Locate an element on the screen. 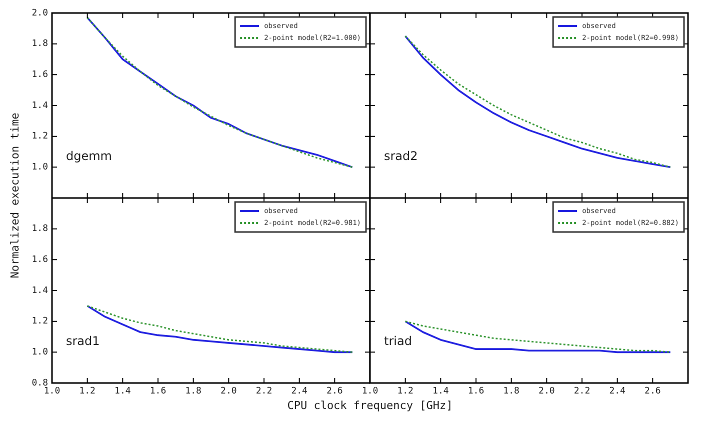  x-axis-title: CPU clock frequency [GHz] is located at coordinates (370, 405).